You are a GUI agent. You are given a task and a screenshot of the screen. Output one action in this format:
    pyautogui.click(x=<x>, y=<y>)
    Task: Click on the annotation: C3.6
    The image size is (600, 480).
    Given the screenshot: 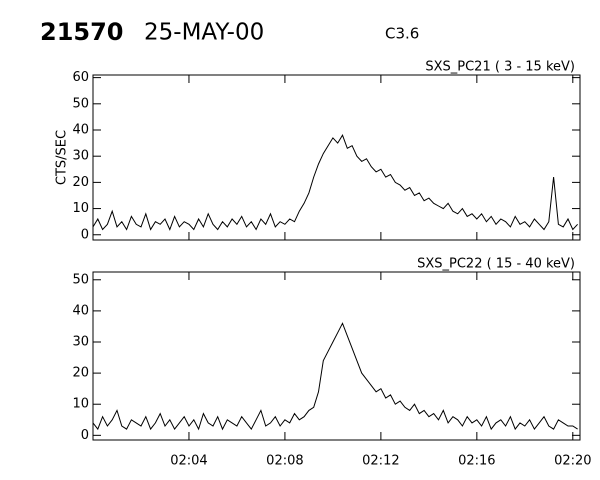 What is the action you would take?
    pyautogui.click(x=402, y=34)
    